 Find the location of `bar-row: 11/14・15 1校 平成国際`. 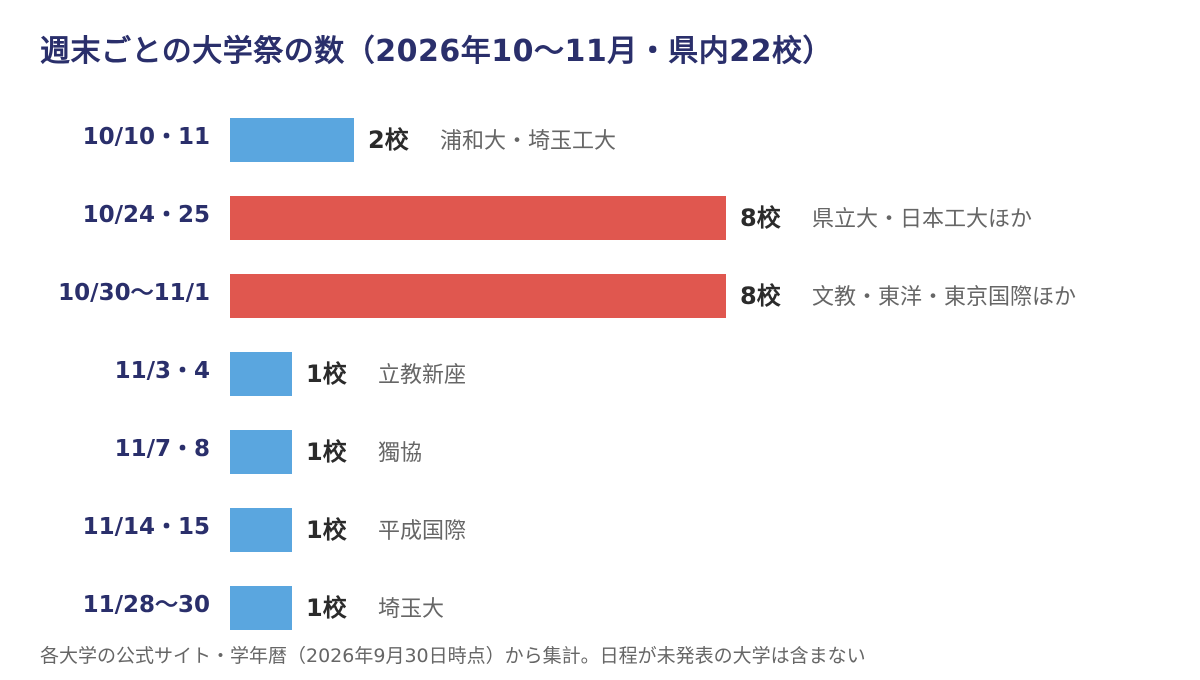

bar-row: 11/14・15 1校 平成国際 is located at coordinates (274, 530).